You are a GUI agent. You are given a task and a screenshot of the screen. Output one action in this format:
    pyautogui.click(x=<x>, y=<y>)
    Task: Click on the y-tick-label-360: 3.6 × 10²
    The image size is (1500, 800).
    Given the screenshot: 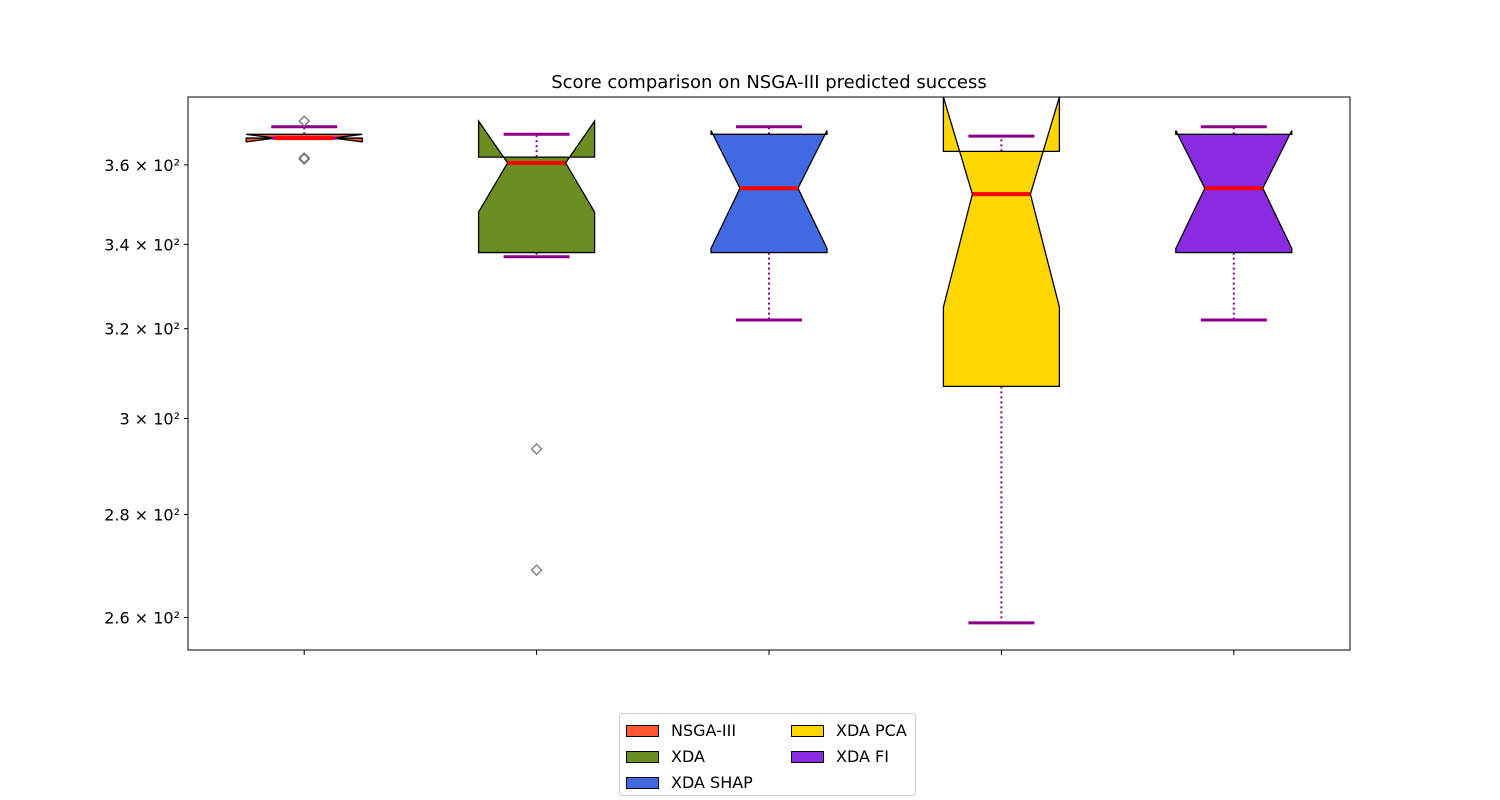 What is the action you would take?
    pyautogui.click(x=142, y=165)
    